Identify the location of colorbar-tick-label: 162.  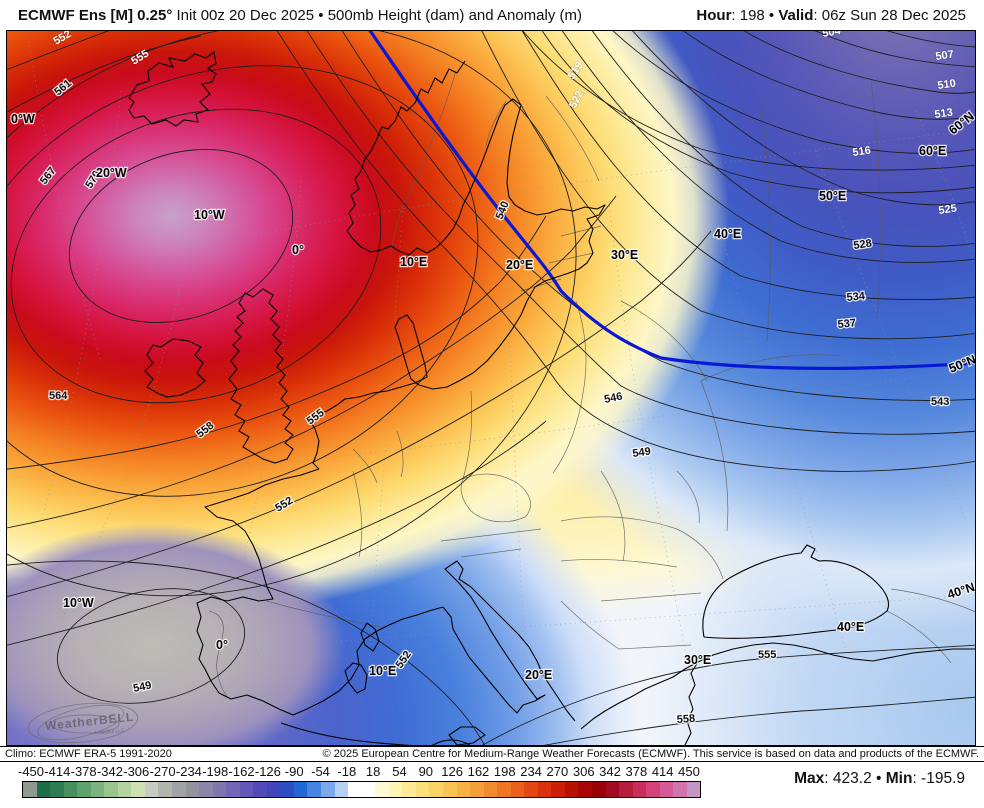
(478, 771).